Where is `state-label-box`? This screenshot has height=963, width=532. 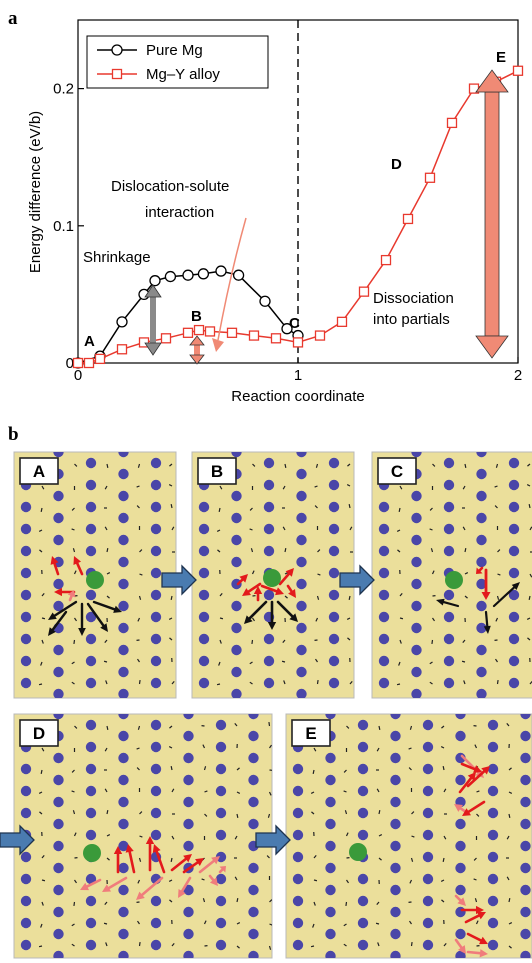
state-label-box is located at coordinates (39, 733).